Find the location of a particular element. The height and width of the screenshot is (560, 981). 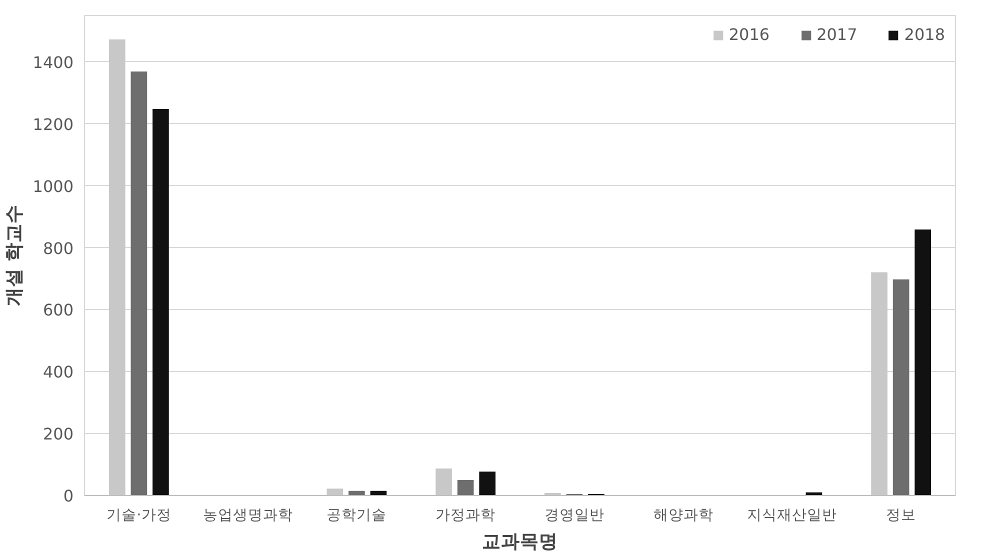

x-tick-label: 기술·가정 is located at coordinates (139, 515).